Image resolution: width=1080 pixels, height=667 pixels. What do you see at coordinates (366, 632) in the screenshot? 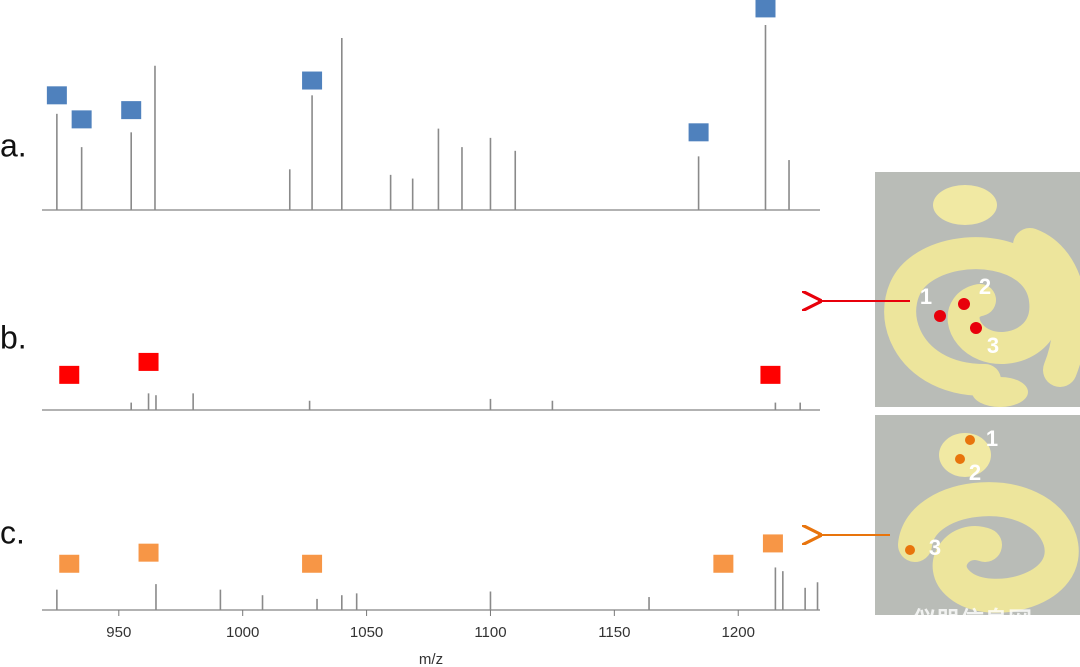
I see `x-tick-label: 1050` at bounding box center [366, 632].